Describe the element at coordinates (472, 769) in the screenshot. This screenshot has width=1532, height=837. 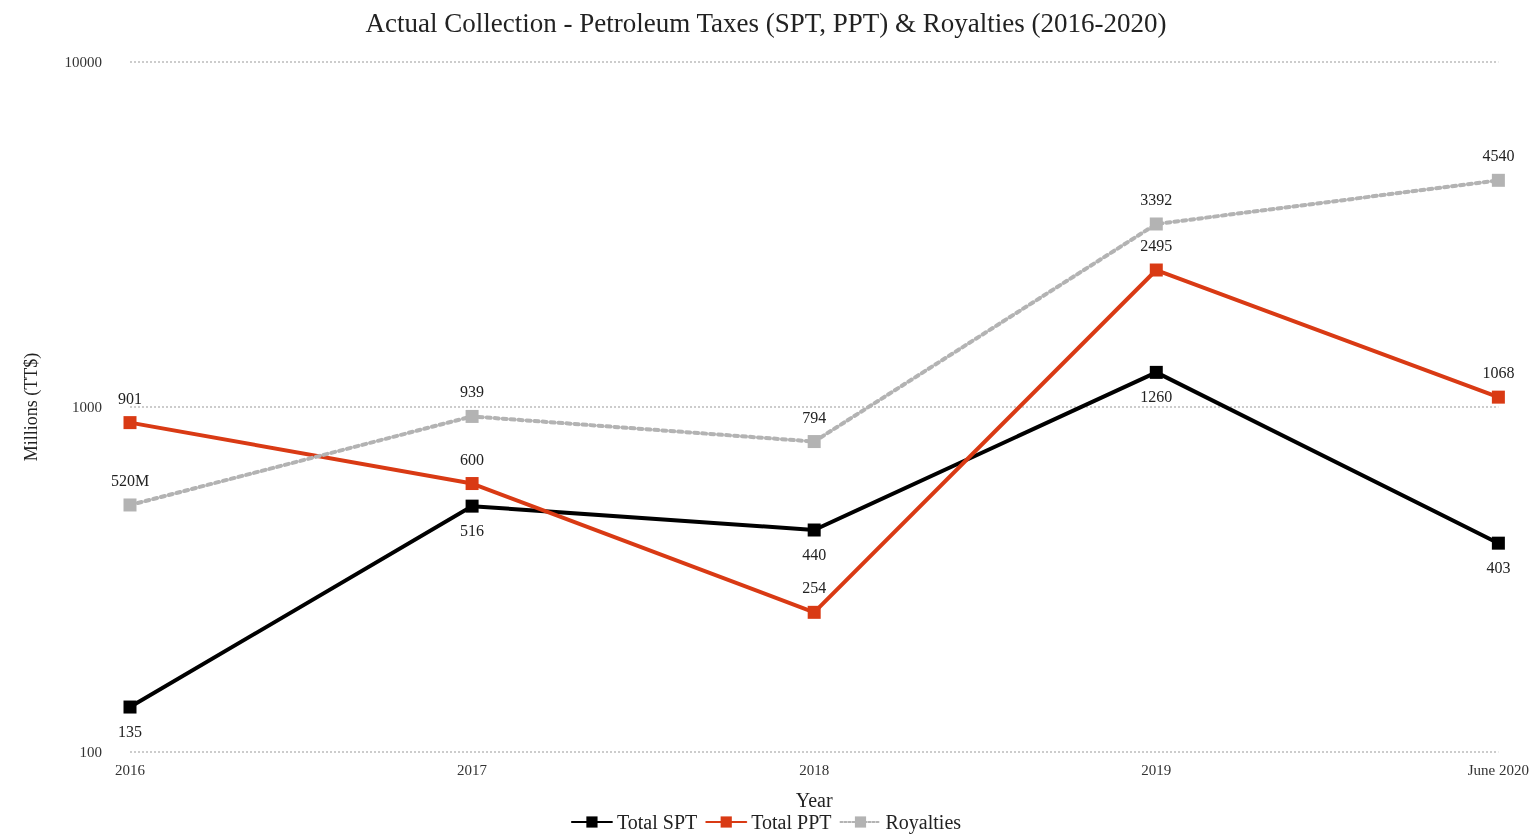
I see `x-tick-label: 2017` at that location.